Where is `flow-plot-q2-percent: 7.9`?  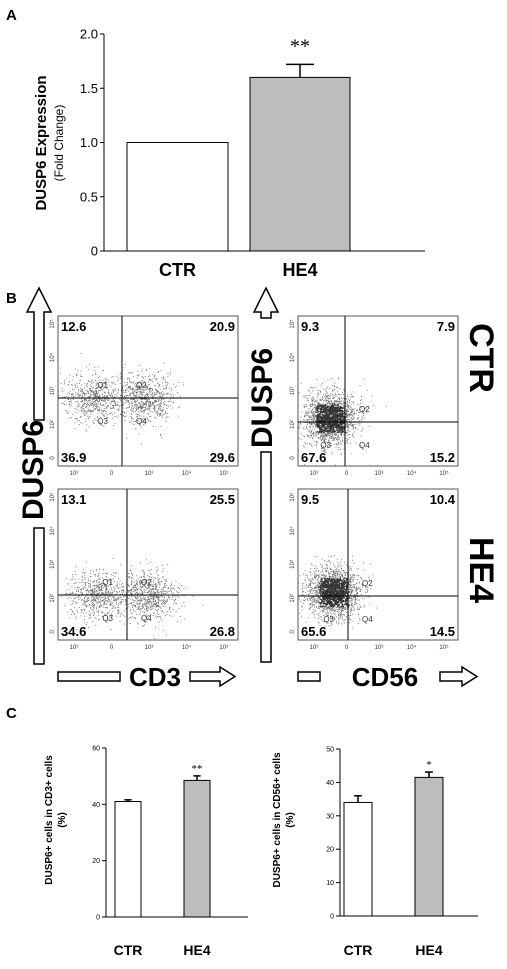
flow-plot-q2-percent: 7.9 is located at coordinates (446, 326).